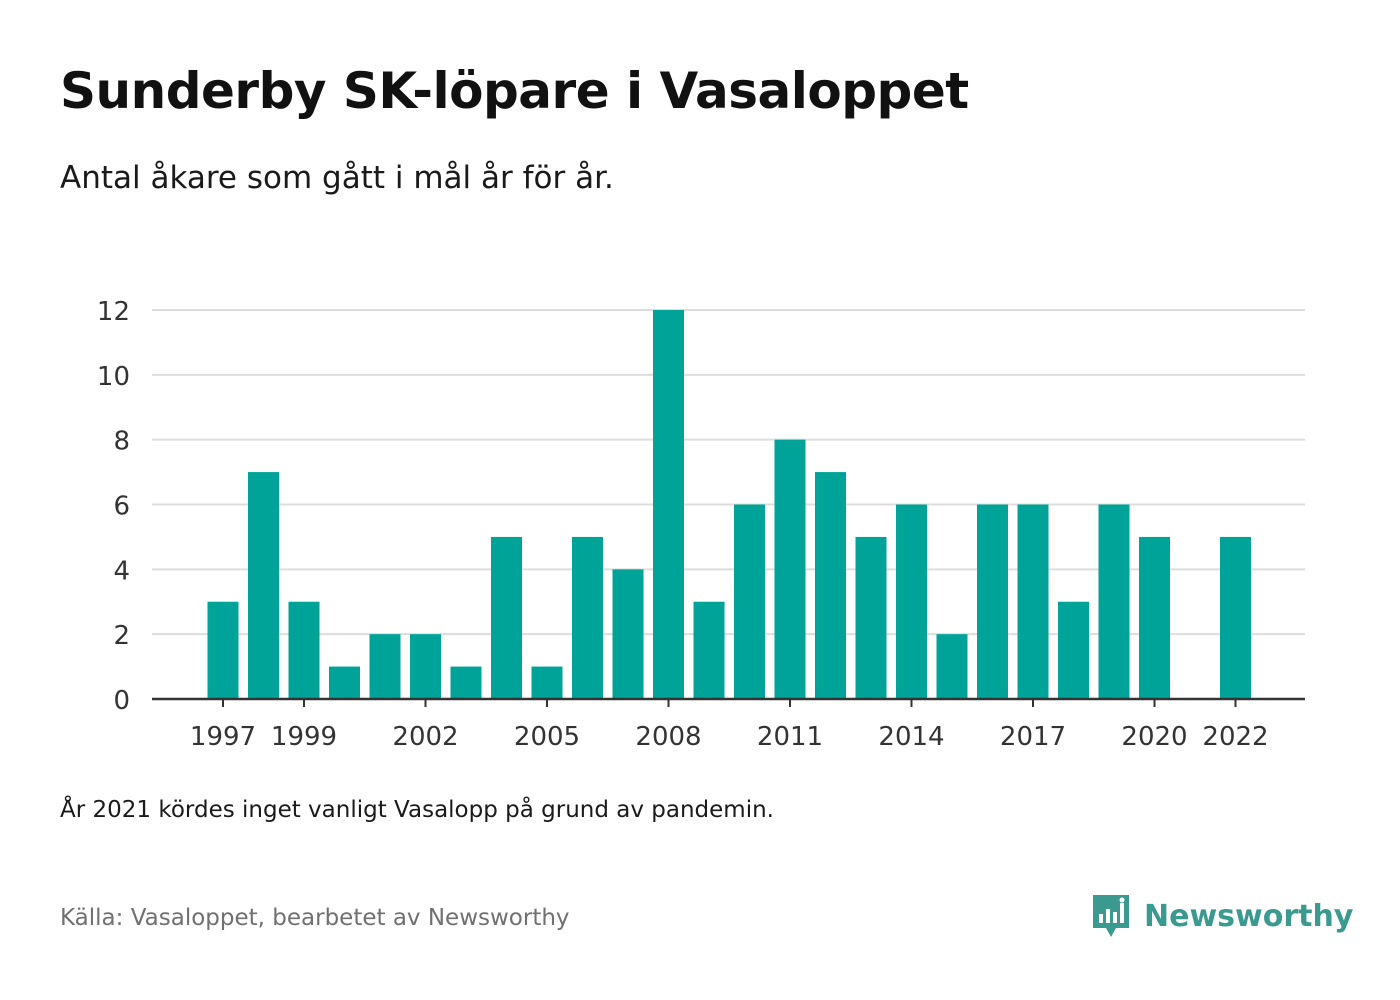 This screenshot has width=1400, height=1000. Describe the element at coordinates (121, 507) in the screenshot. I see `y-tick-label: 6` at that location.